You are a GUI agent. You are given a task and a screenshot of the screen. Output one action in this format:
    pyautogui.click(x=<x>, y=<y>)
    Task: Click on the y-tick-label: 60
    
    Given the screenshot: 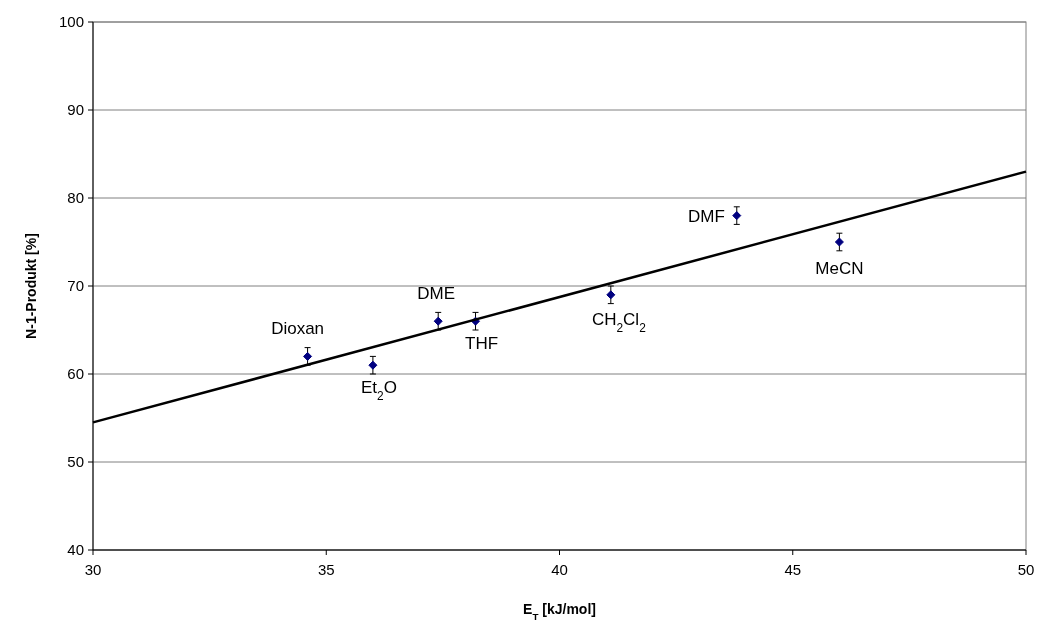 What is the action you would take?
    pyautogui.click(x=75, y=374)
    